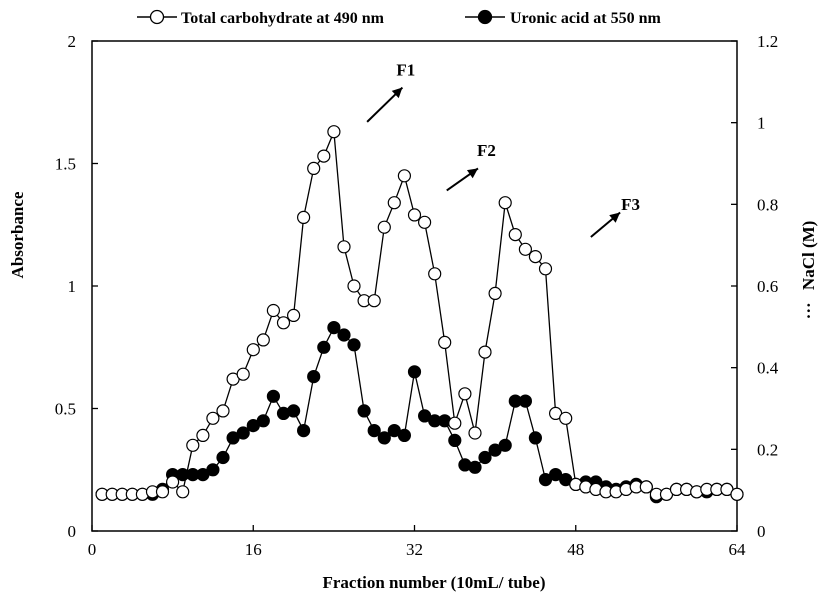 The height and width of the screenshot is (601, 827). What do you see at coordinates (503, 149) in the screenshot?
I see `annotations: F1 F2 F3` at bounding box center [503, 149].